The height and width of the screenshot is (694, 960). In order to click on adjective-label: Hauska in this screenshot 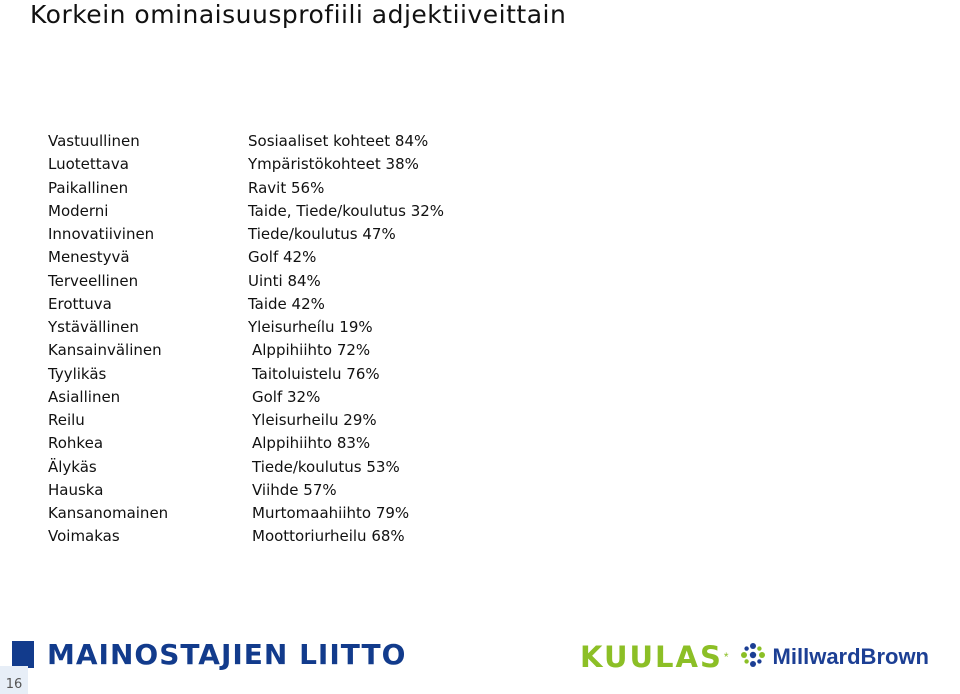, I will do `click(76, 489)`.